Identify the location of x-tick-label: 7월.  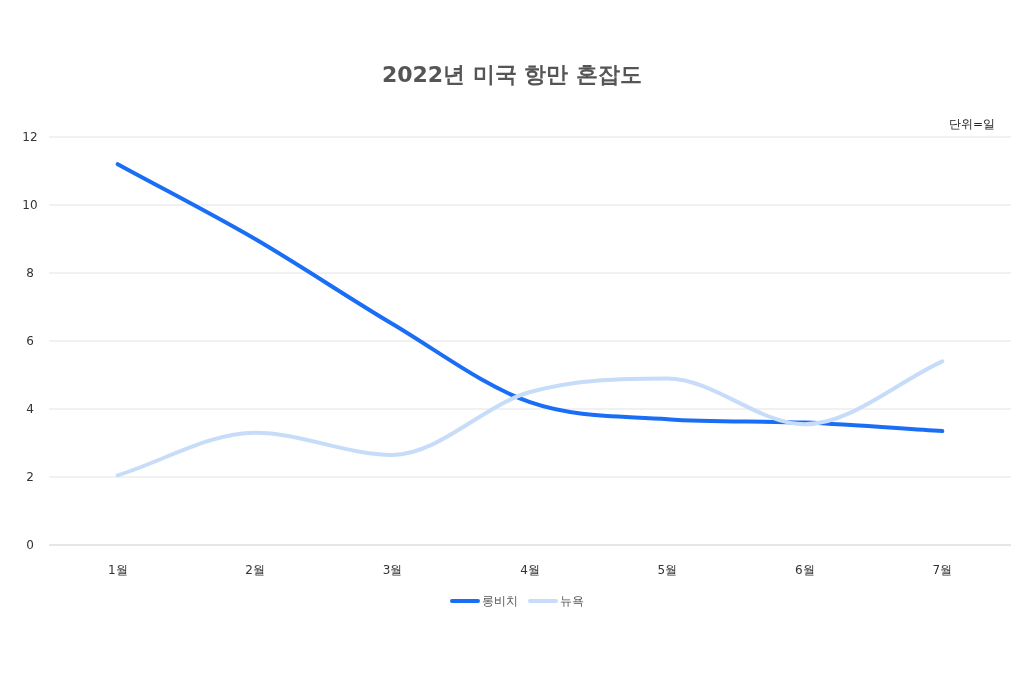
(942, 570).